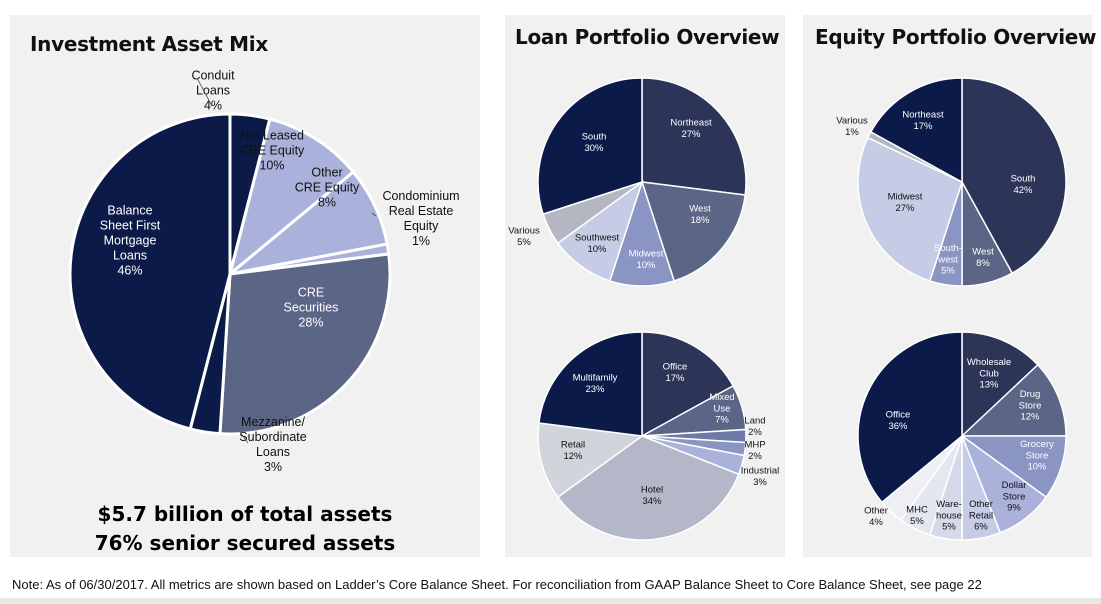 The height and width of the screenshot is (604, 1101). I want to click on slice-label-cre-securities: CRE Securities 28%, so click(311, 307).